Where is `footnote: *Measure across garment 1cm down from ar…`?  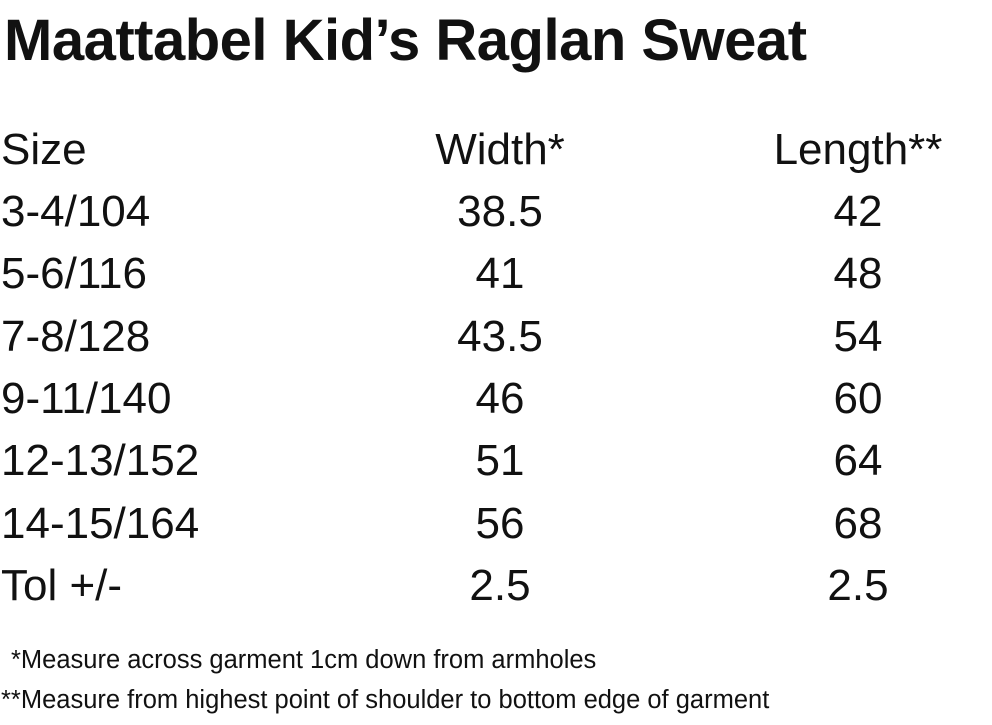
footnote: *Measure across garment 1cm down from ar… is located at coordinates (304, 660).